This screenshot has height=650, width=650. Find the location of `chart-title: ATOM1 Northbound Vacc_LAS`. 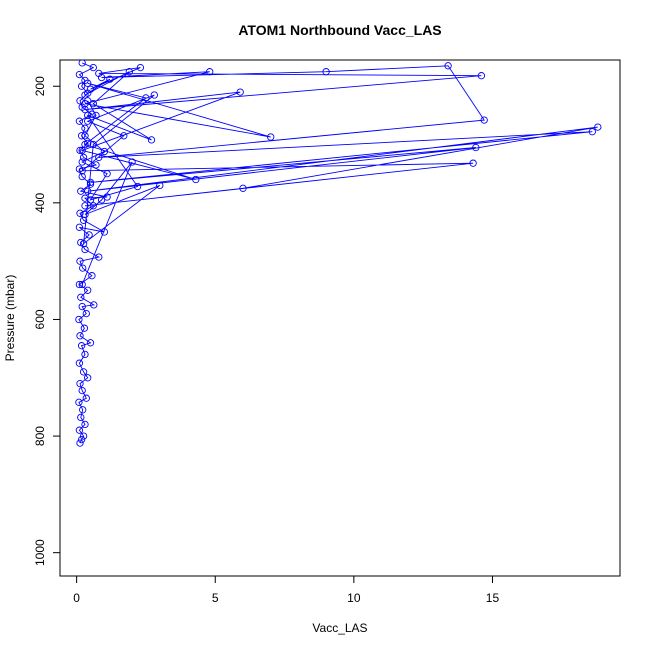

chart-title: ATOM1 Northbound Vacc_LAS is located at coordinates (339, 30).